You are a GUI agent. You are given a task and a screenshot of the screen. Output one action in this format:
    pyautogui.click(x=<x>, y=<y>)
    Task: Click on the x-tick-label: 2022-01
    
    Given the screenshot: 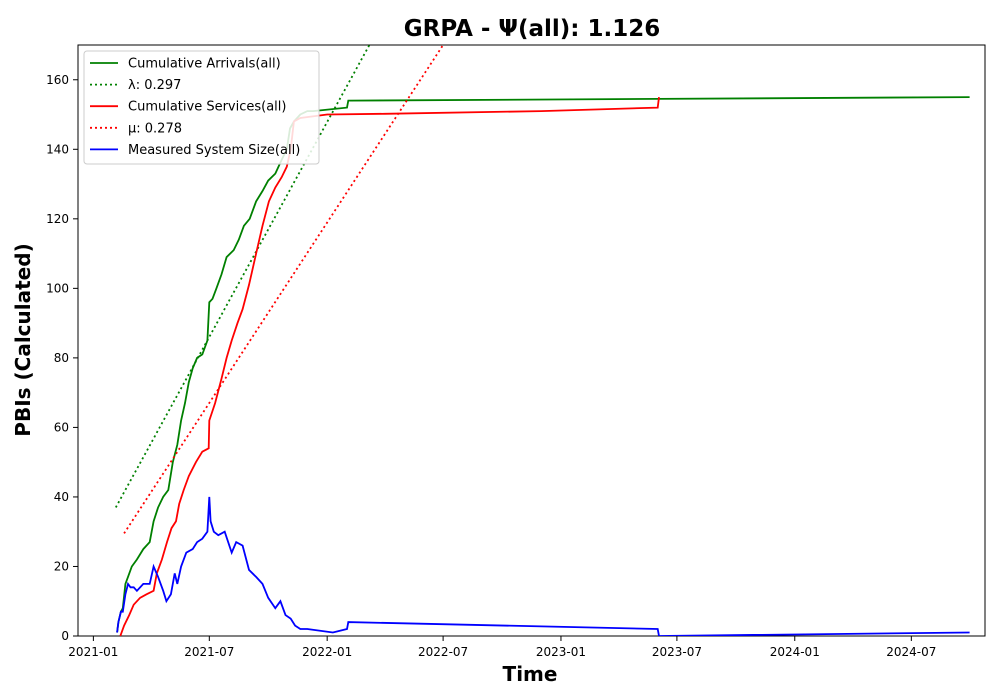 What is the action you would take?
    pyautogui.click(x=327, y=652)
    